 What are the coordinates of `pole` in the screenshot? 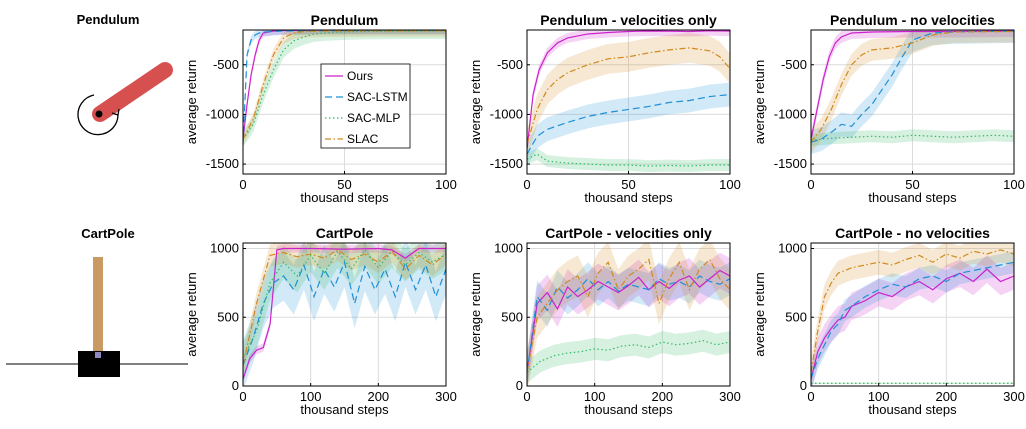 It's located at (98, 307).